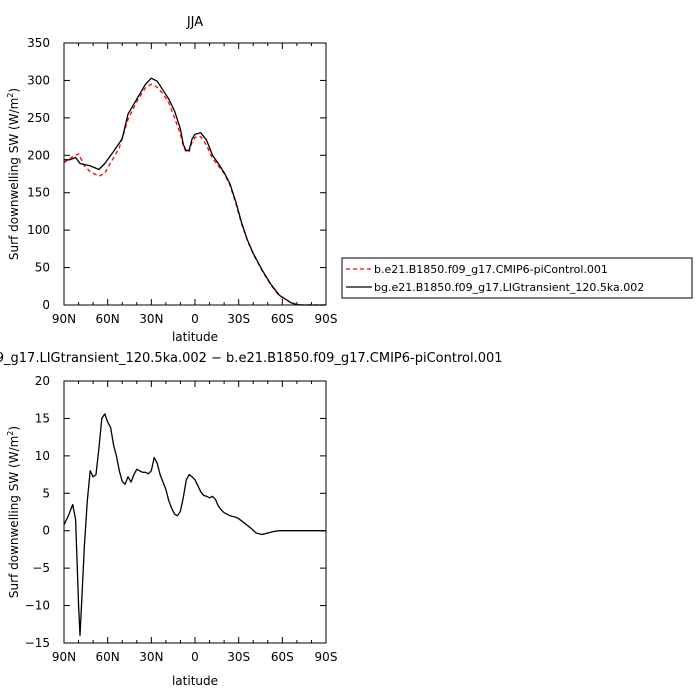 Image resolution: width=700 pixels, height=700 pixels. I want to click on bottom-x-tick-label: 0, so click(195, 657).